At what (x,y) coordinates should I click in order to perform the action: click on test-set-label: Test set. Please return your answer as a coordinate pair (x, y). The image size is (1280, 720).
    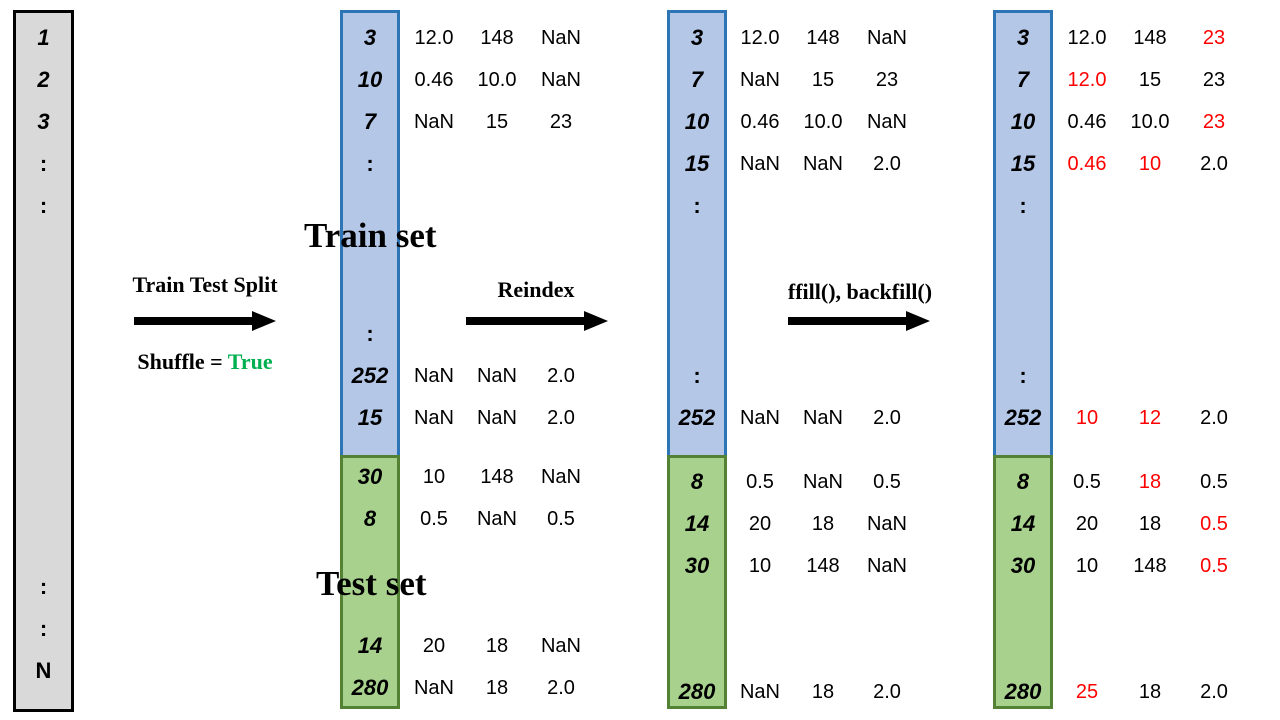
    Looking at the image, I should click on (371, 583).